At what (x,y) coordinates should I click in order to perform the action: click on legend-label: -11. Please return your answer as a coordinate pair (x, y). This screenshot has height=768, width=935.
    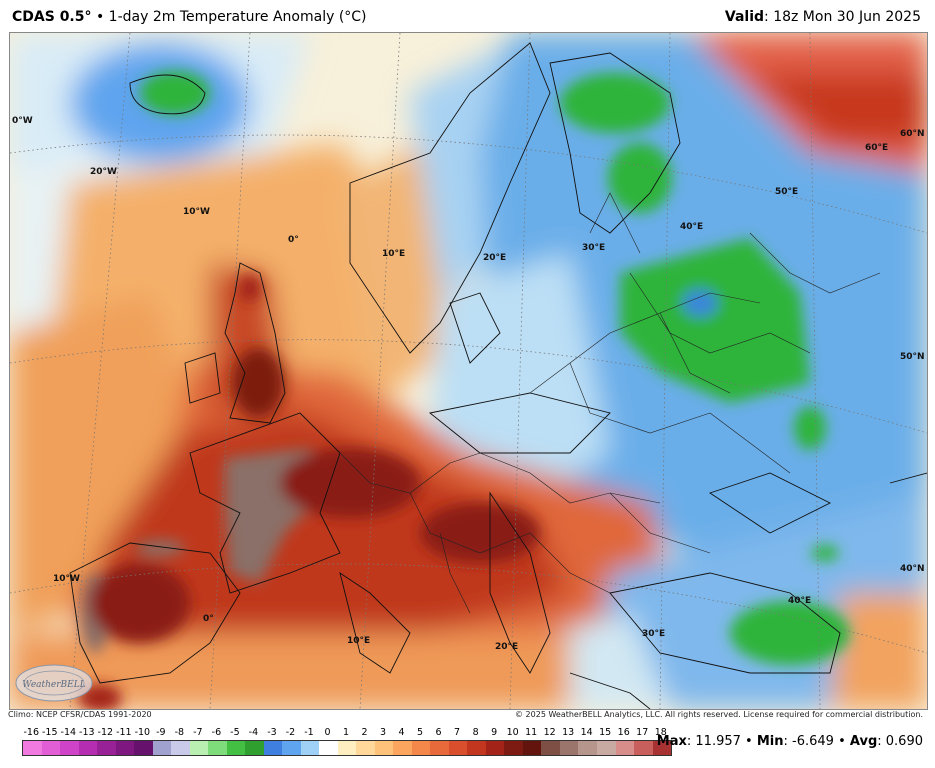
    Looking at the image, I should click on (124, 732).